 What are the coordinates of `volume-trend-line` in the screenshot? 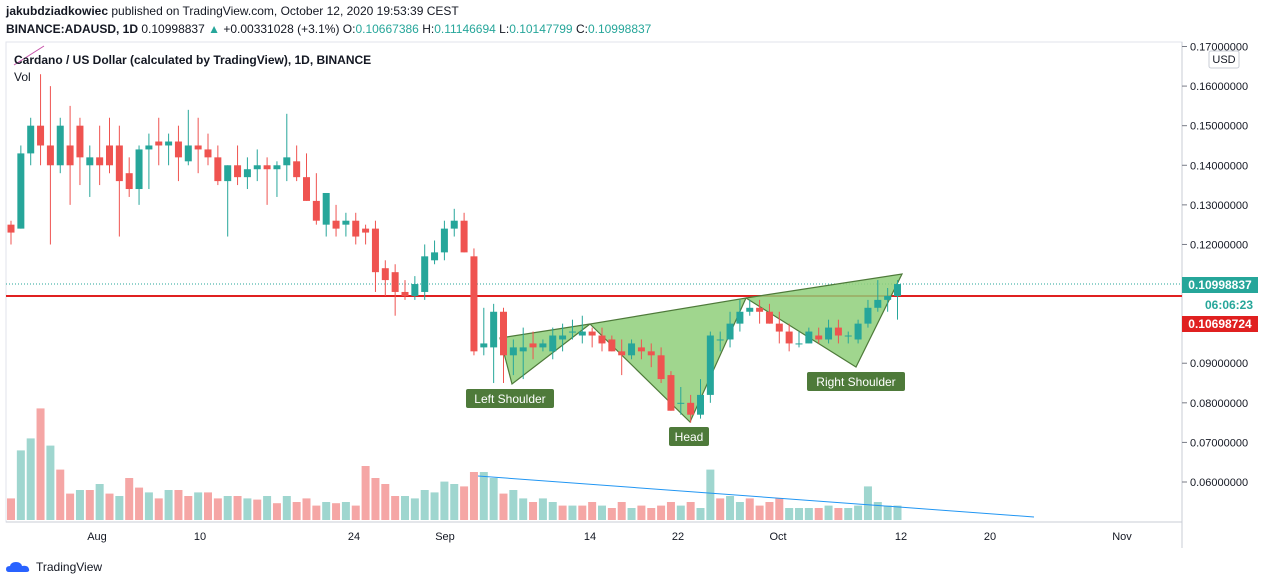 It's located at (756, 496).